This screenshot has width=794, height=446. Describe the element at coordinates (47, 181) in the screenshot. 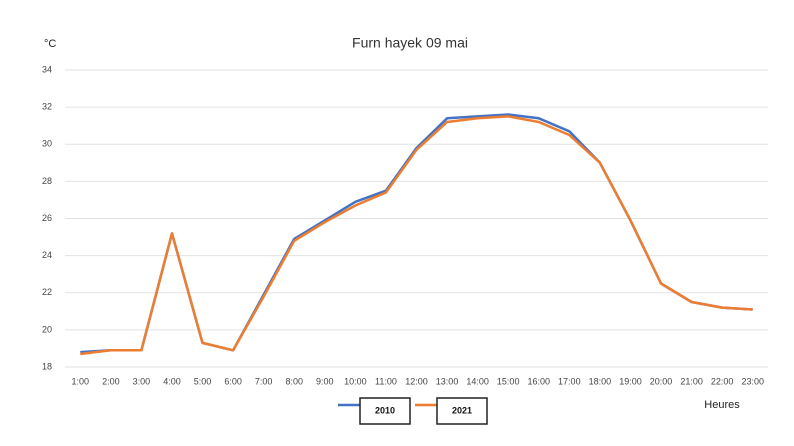

I see `y-tick-label: 28` at that location.